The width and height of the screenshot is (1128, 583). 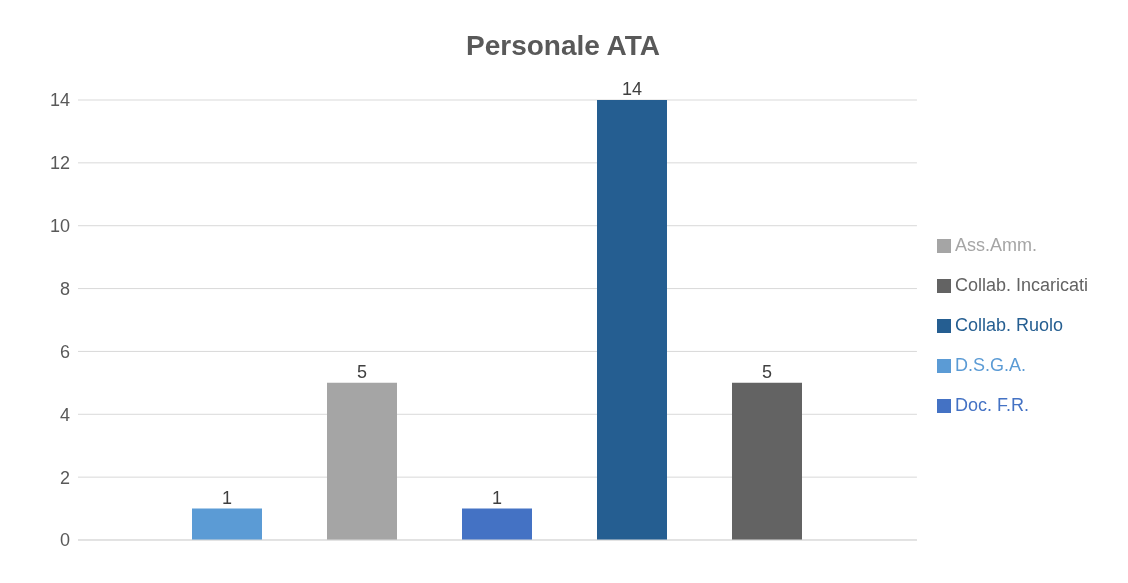 I want to click on legend-label: Doc. F.R., so click(x=991, y=405).